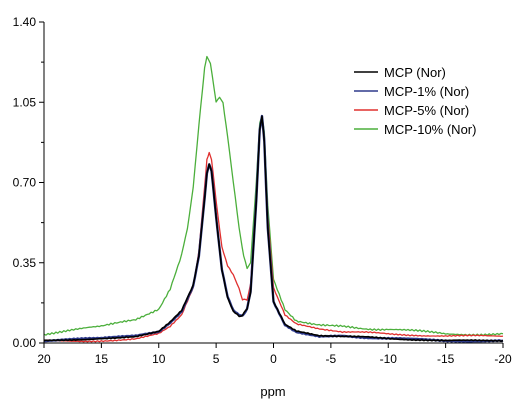 The width and height of the screenshot is (512, 405). What do you see at coordinates (503, 359) in the screenshot?
I see `x-tick-label: -20` at bounding box center [503, 359].